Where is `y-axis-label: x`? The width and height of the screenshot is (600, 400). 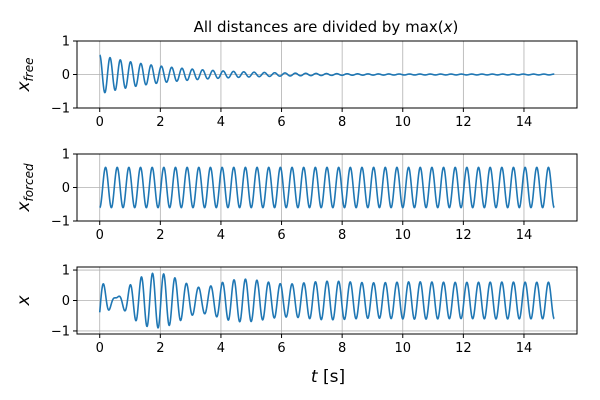
y-axis-label: x is located at coordinates (24, 301).